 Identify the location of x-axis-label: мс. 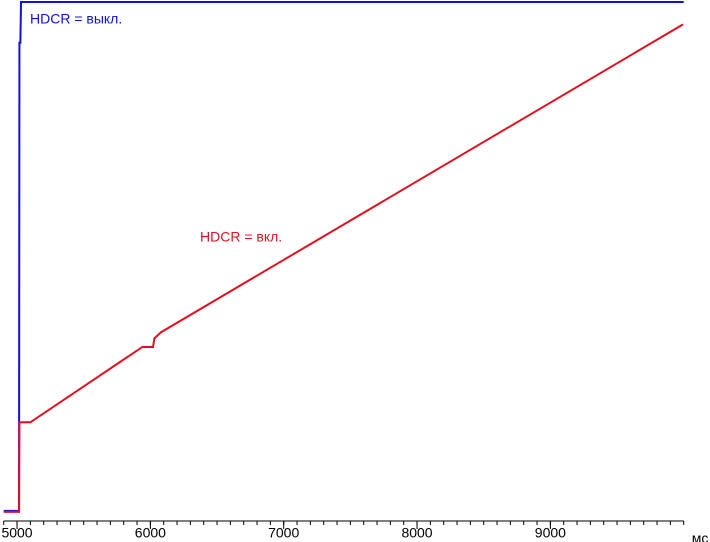
(700, 536).